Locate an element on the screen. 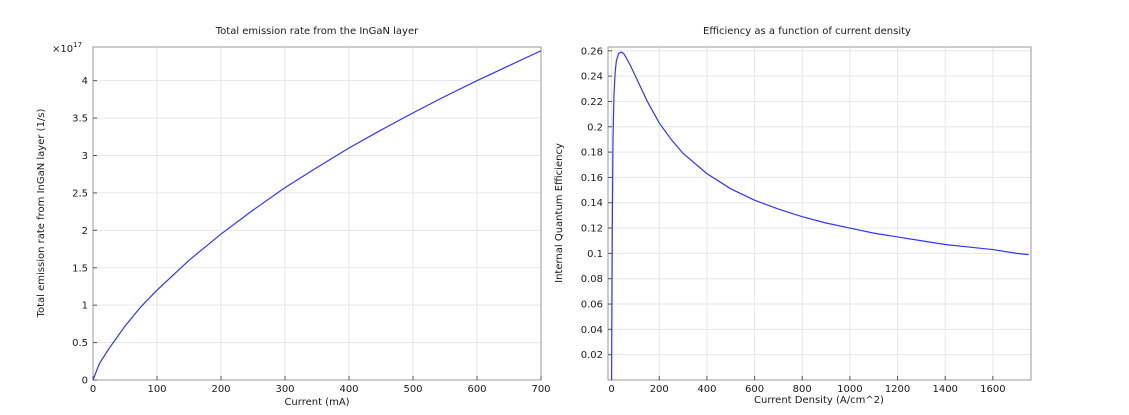  chart-title: Total emission rate from the InGaN layer is located at coordinates (317, 31).